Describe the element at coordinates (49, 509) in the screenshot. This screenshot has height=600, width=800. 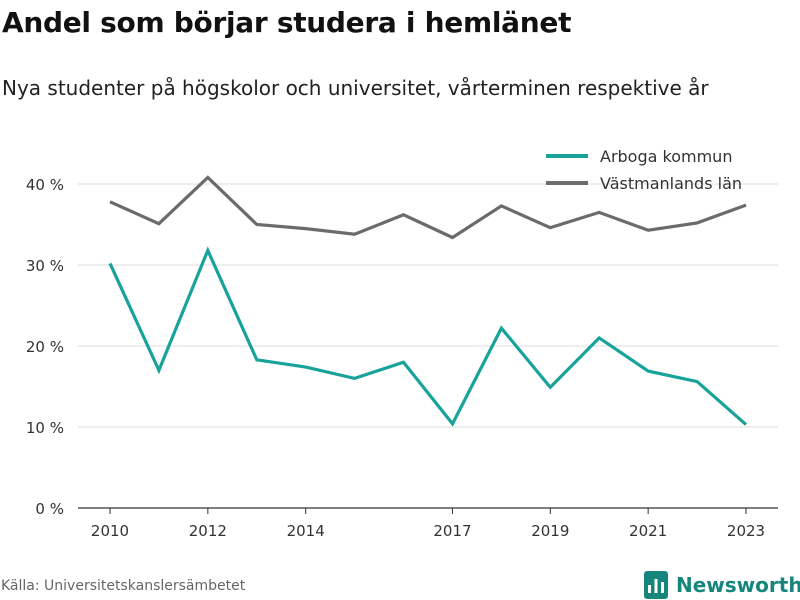
I see `y-tick-label: 0 %` at that location.